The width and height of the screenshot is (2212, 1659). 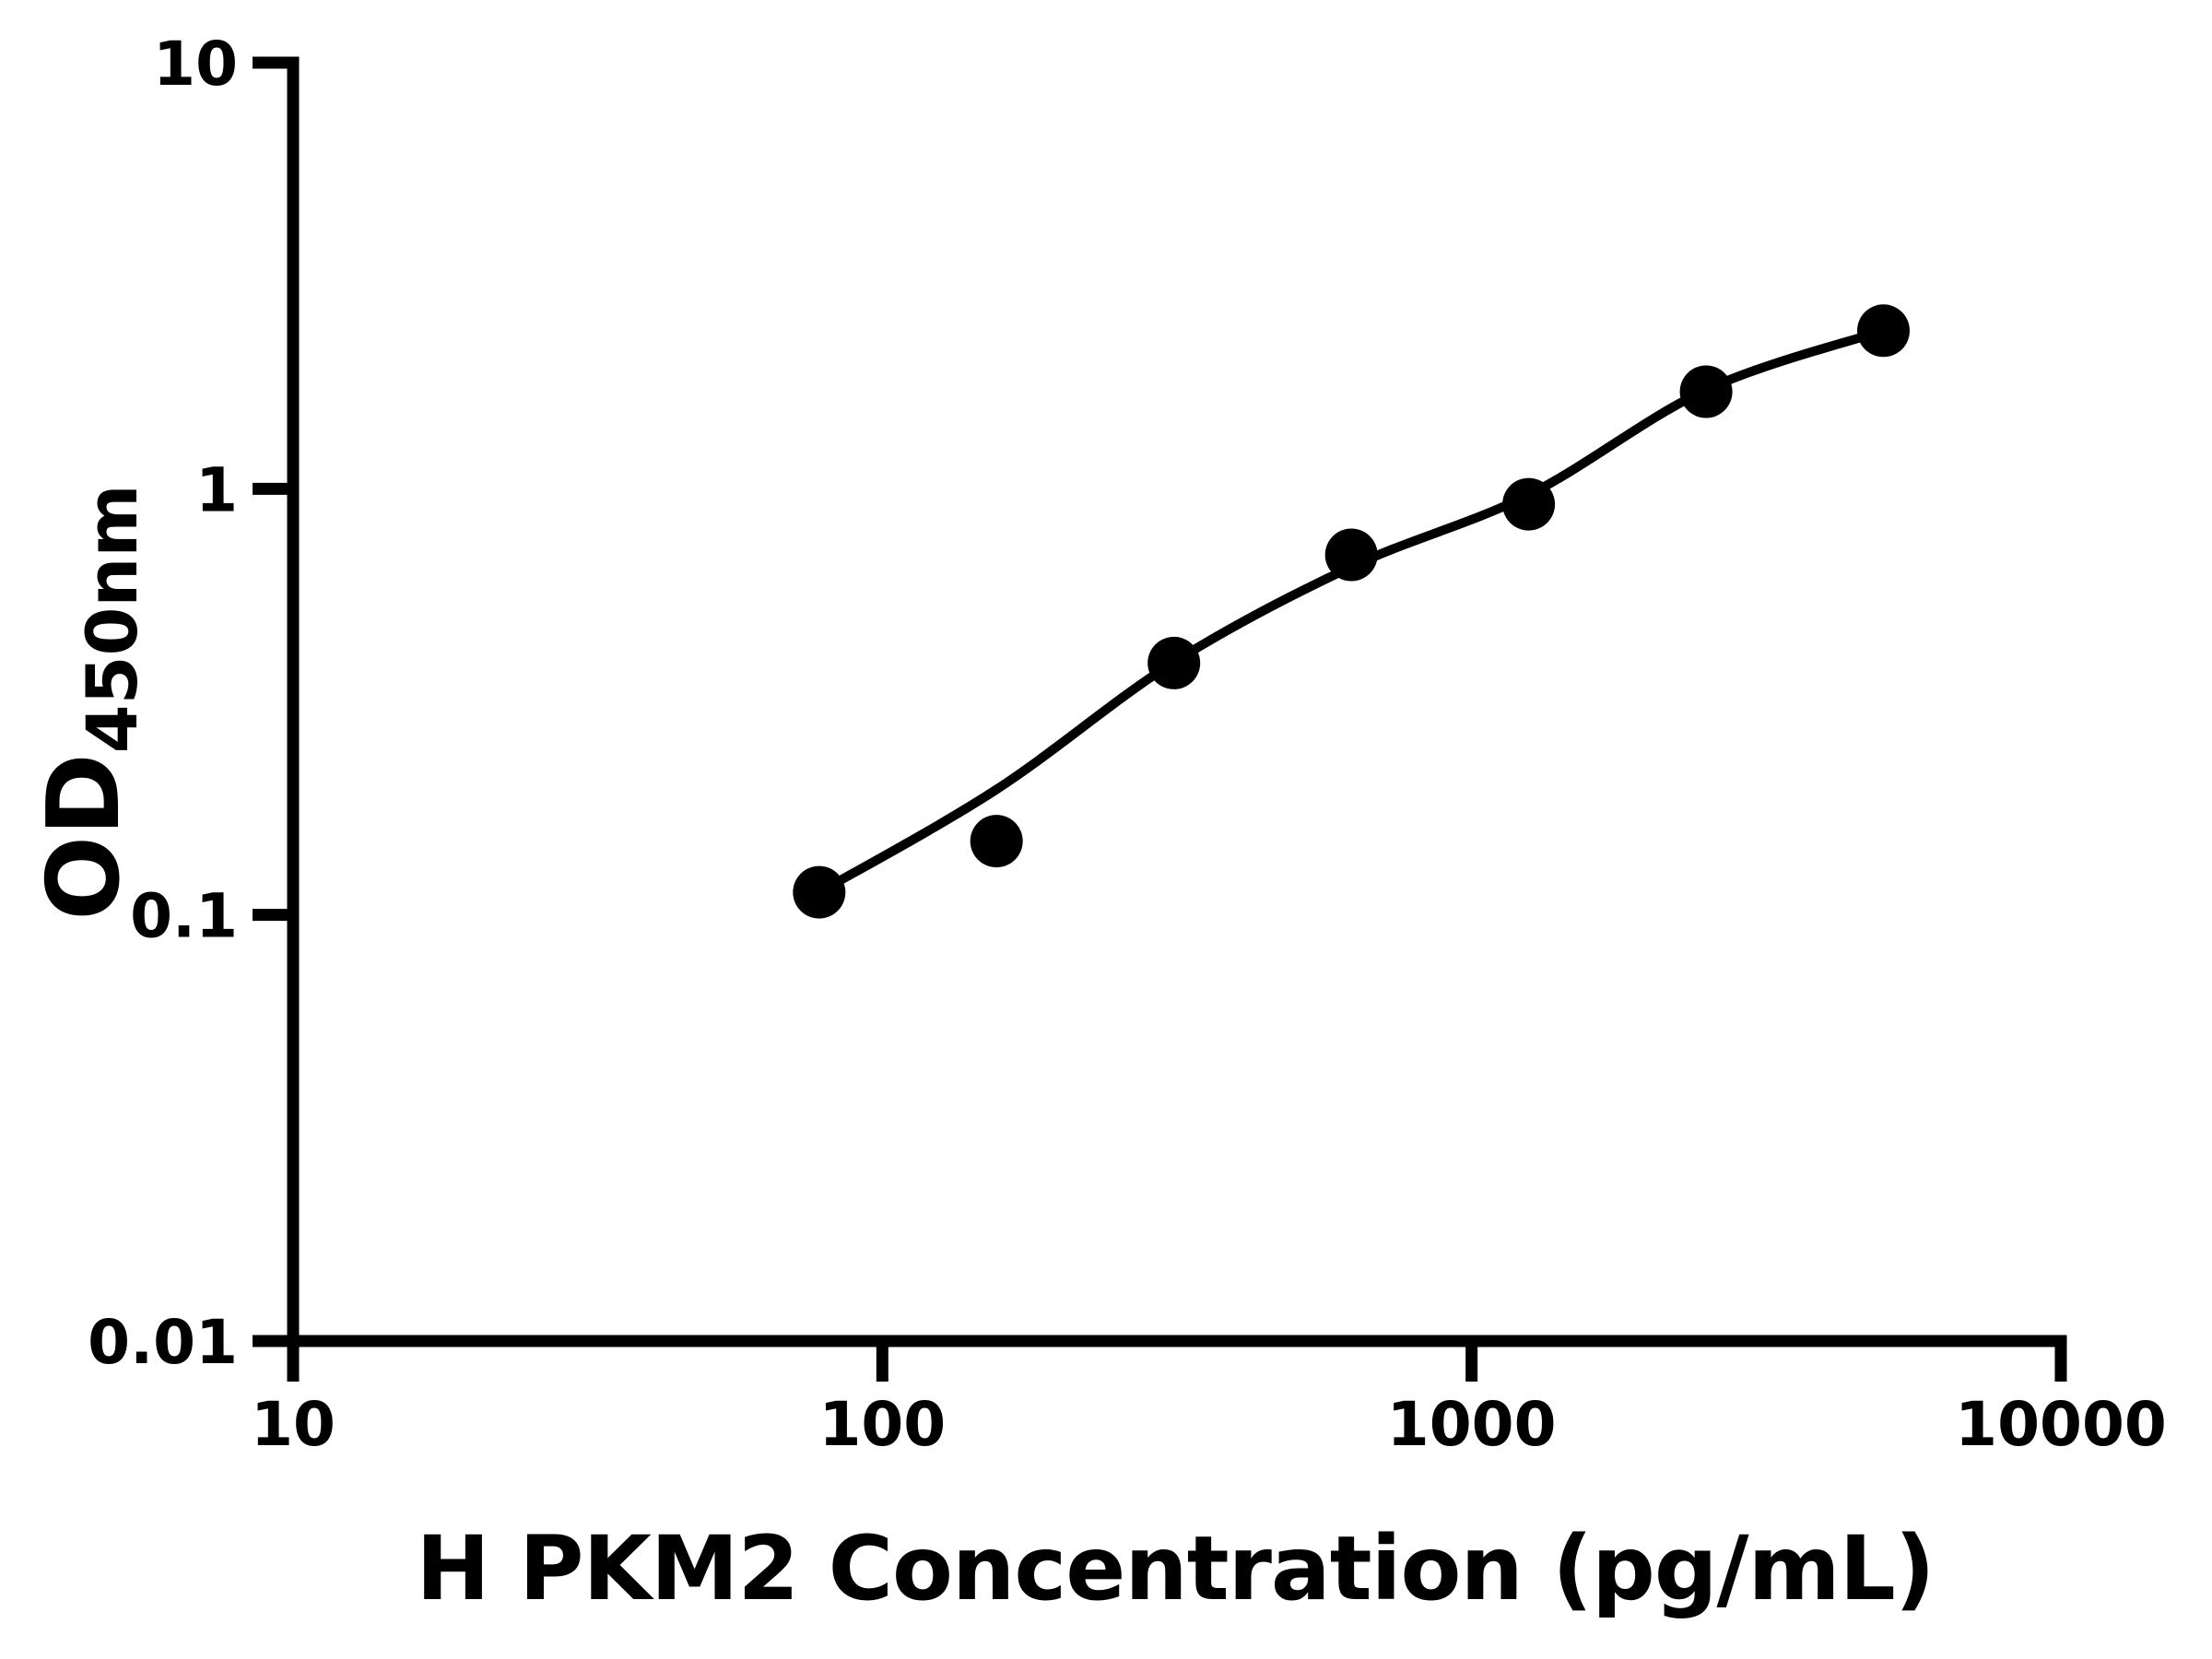 What do you see at coordinates (112, 618) in the screenshot?
I see `y-axis-title-subscript: 450nm` at bounding box center [112, 618].